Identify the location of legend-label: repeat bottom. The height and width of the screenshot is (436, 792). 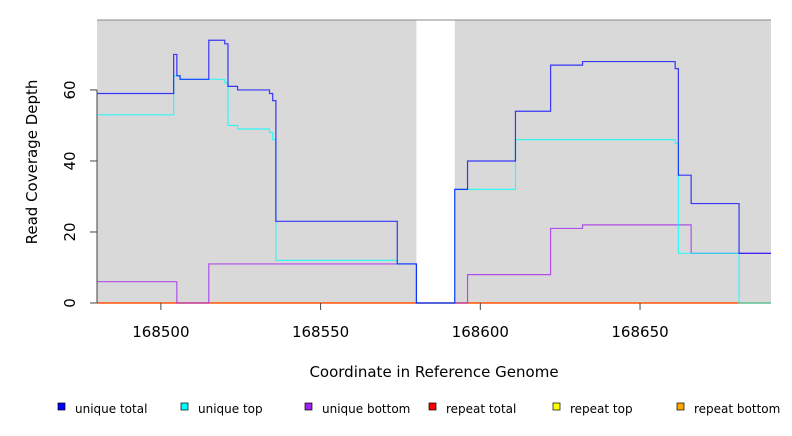
(737, 409).